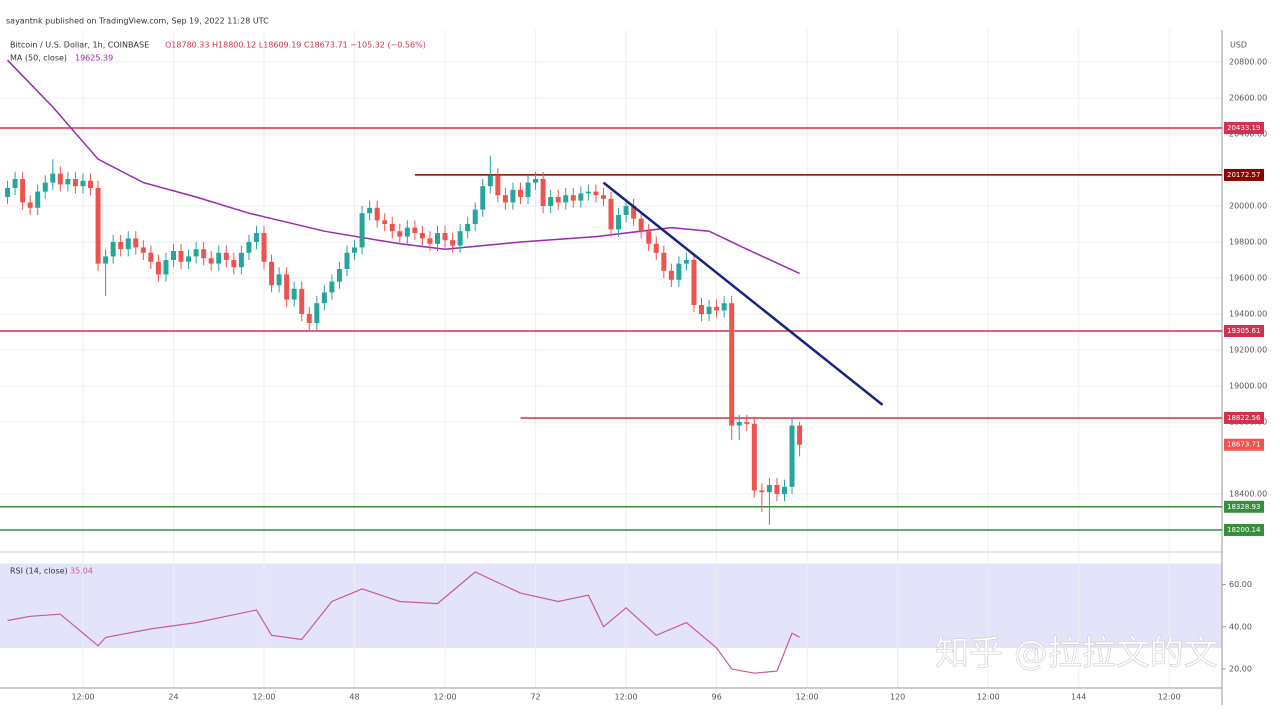  Describe the element at coordinates (1078, 697) in the screenshot. I see `x-tick-label: 144` at that location.